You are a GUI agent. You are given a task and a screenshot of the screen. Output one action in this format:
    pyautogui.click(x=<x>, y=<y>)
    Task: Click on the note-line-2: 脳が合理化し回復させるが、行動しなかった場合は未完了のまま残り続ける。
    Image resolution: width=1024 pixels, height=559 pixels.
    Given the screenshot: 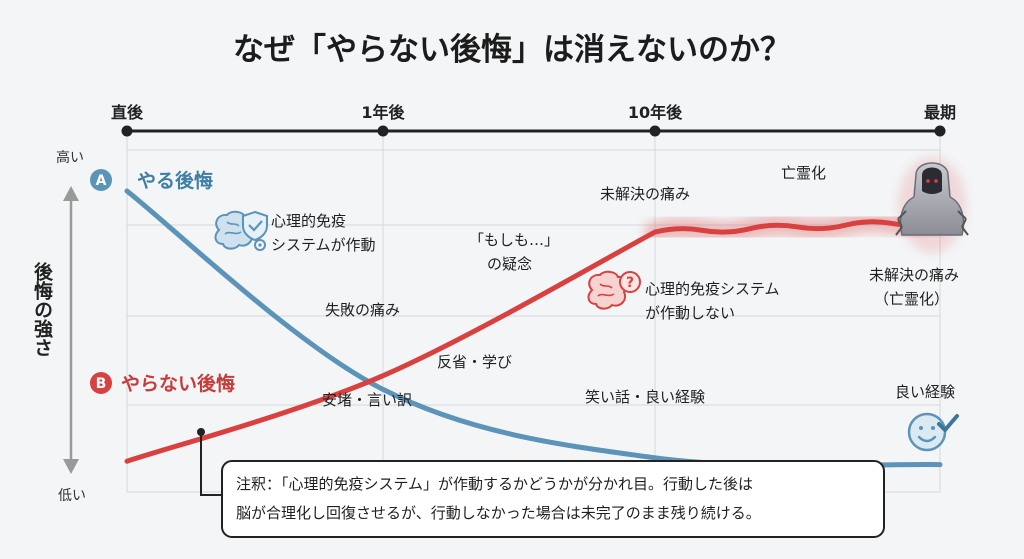 What is the action you would take?
    pyautogui.click(x=498, y=513)
    